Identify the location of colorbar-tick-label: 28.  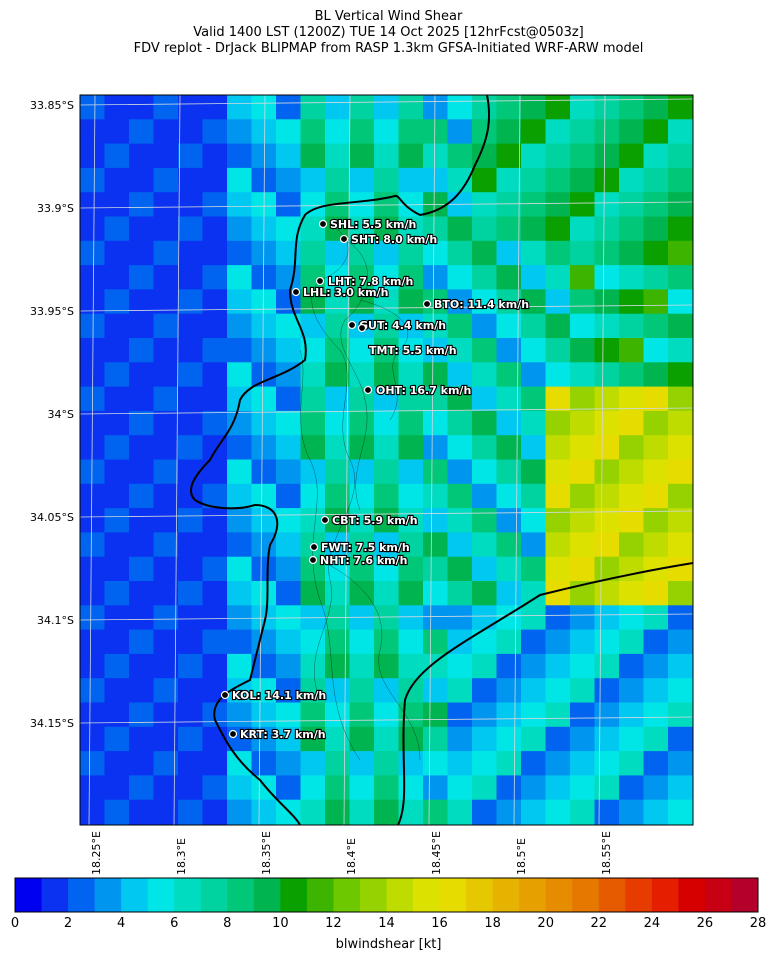
(758, 923).